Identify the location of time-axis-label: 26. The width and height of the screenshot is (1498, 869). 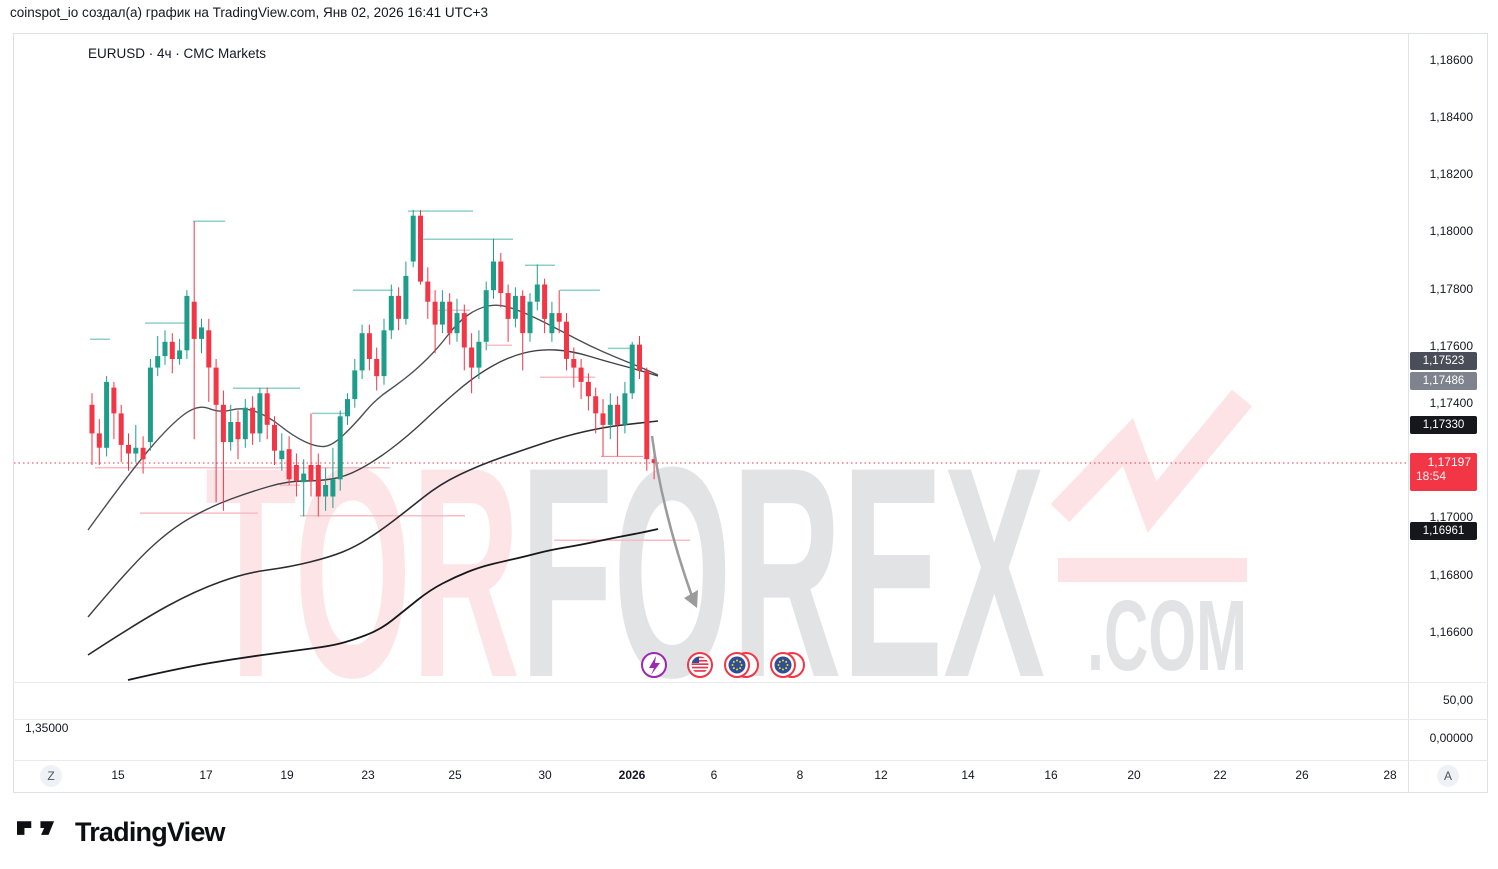
(1302, 775).